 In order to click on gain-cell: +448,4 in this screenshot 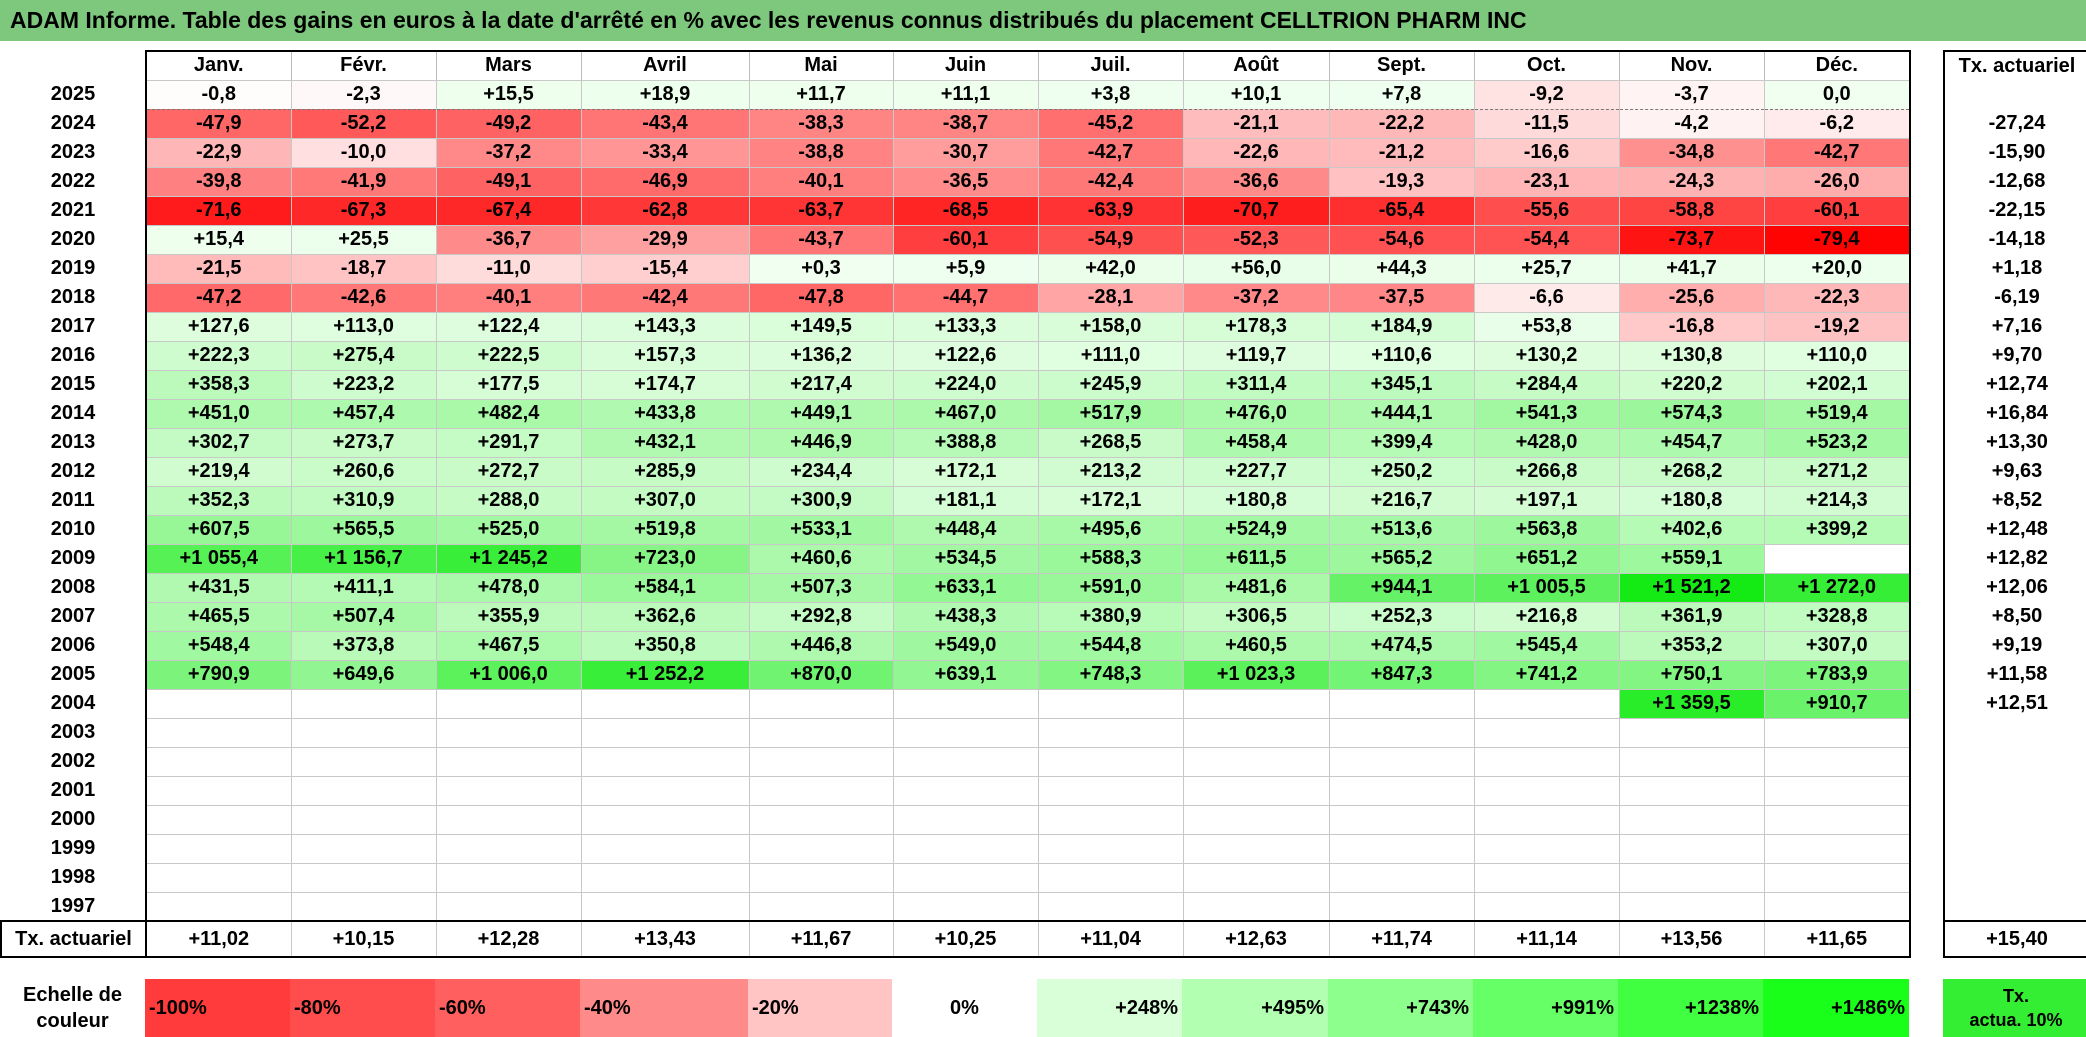, I will do `click(965, 530)`.